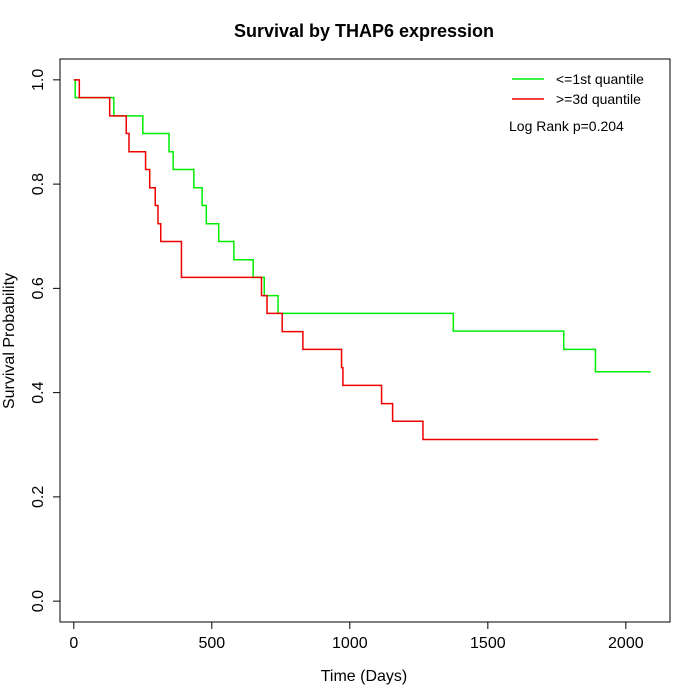  What do you see at coordinates (626, 643) in the screenshot?
I see `x-tick-label: 2000` at bounding box center [626, 643].